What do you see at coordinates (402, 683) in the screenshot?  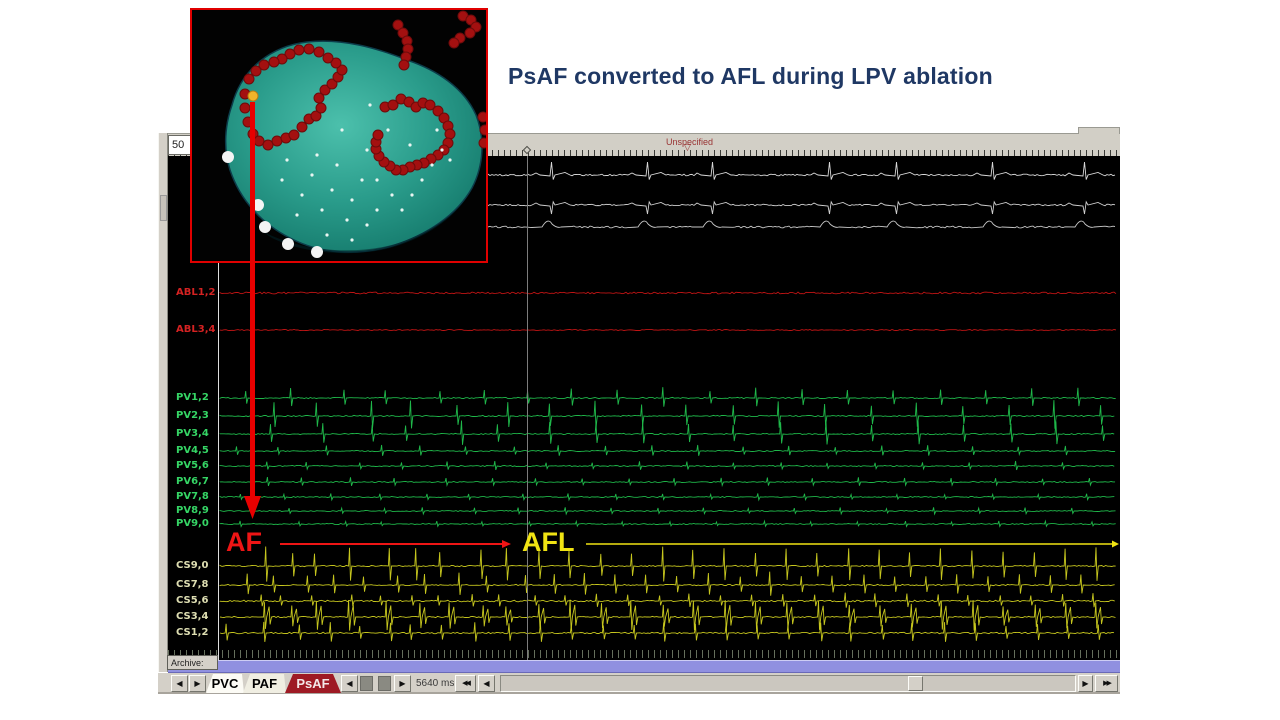 I see `sweep-scroll-right-button: ▶` at bounding box center [402, 683].